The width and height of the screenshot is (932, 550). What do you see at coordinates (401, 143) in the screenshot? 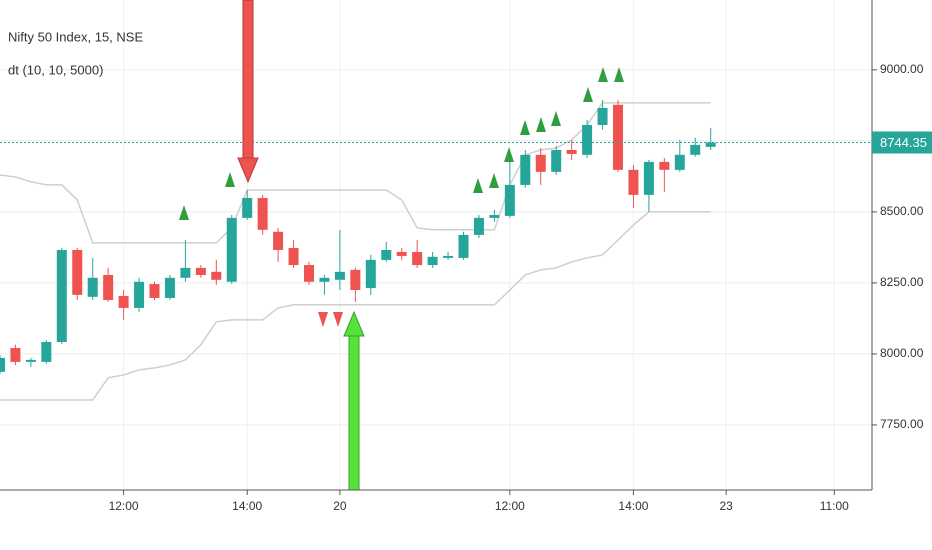
I see `up-markers` at bounding box center [401, 143].